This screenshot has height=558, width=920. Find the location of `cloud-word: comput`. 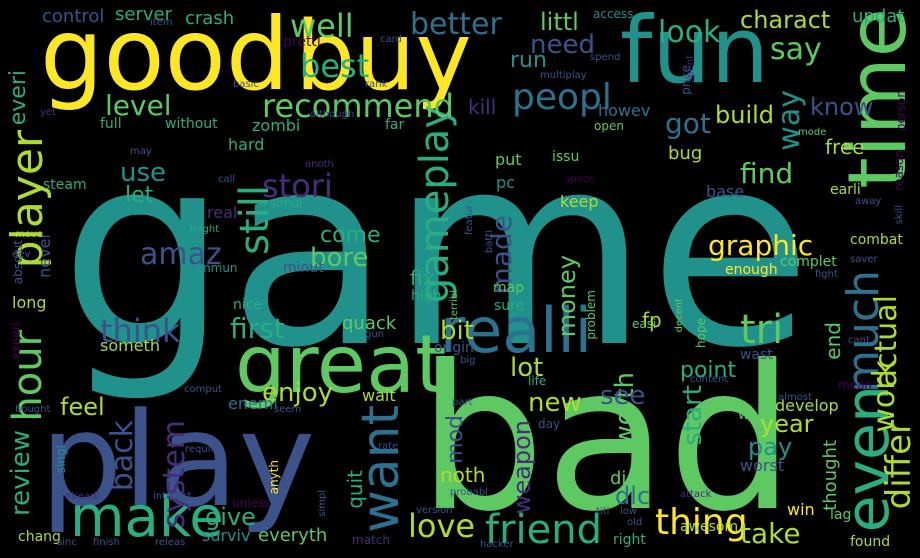

cloud-word: comput is located at coordinates (203, 389).